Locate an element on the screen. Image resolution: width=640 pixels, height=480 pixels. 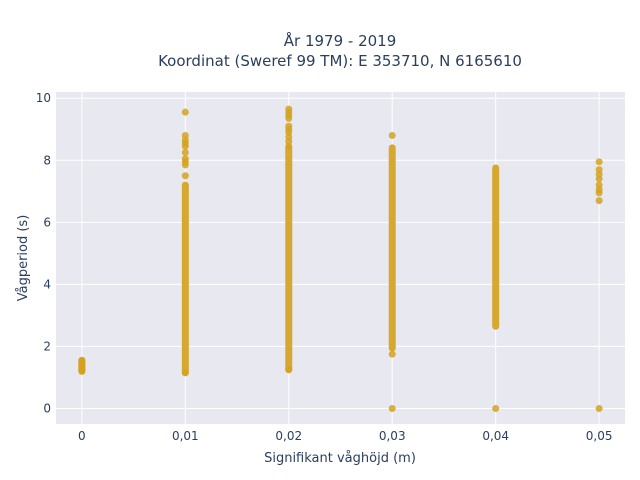
x-tick-label: 0,04 is located at coordinates (495, 436).